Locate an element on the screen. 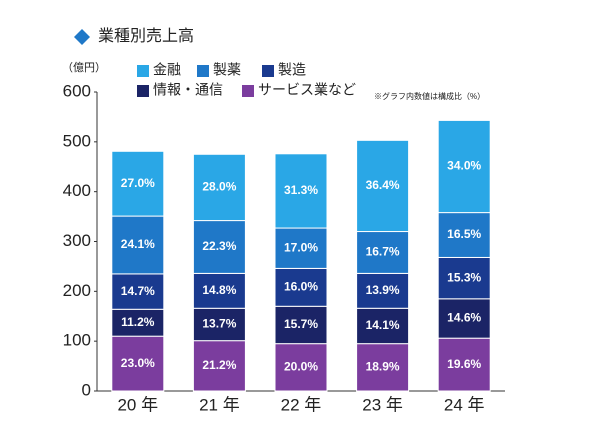 The image size is (595, 422). segment-label: 31.3% is located at coordinates (301, 190).